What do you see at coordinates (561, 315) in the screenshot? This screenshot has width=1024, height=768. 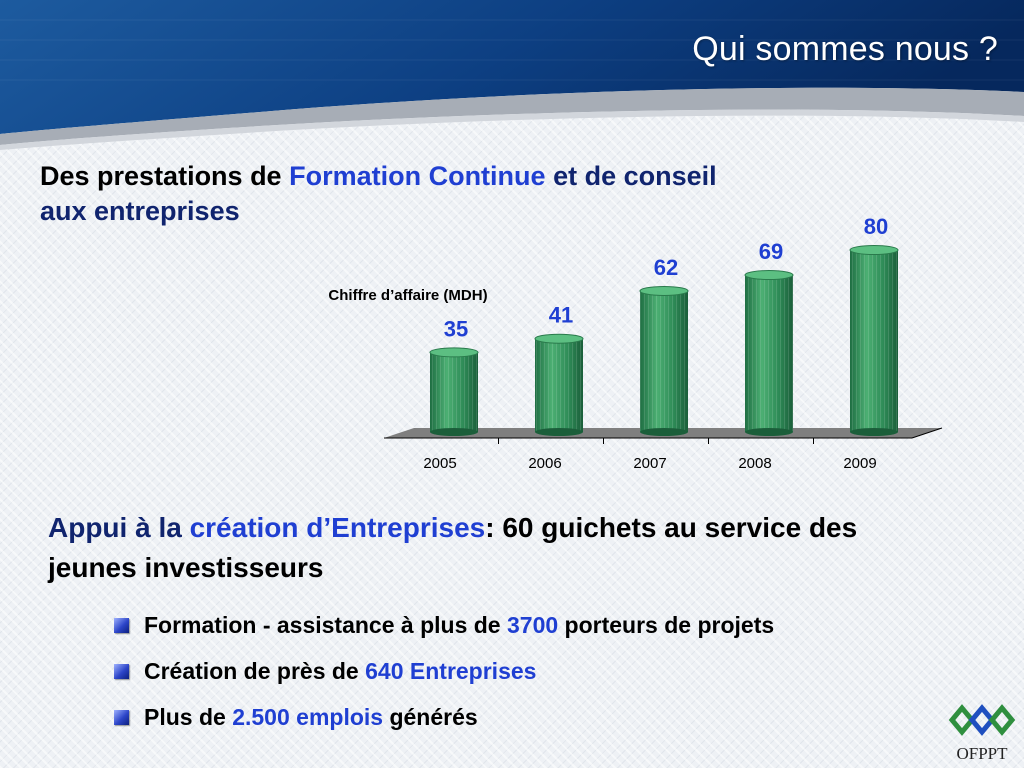 I see `chart-data-label: 41` at bounding box center [561, 315].